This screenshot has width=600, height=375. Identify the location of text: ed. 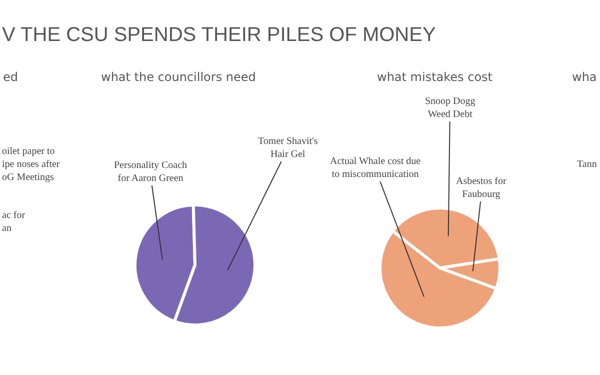
(10, 77).